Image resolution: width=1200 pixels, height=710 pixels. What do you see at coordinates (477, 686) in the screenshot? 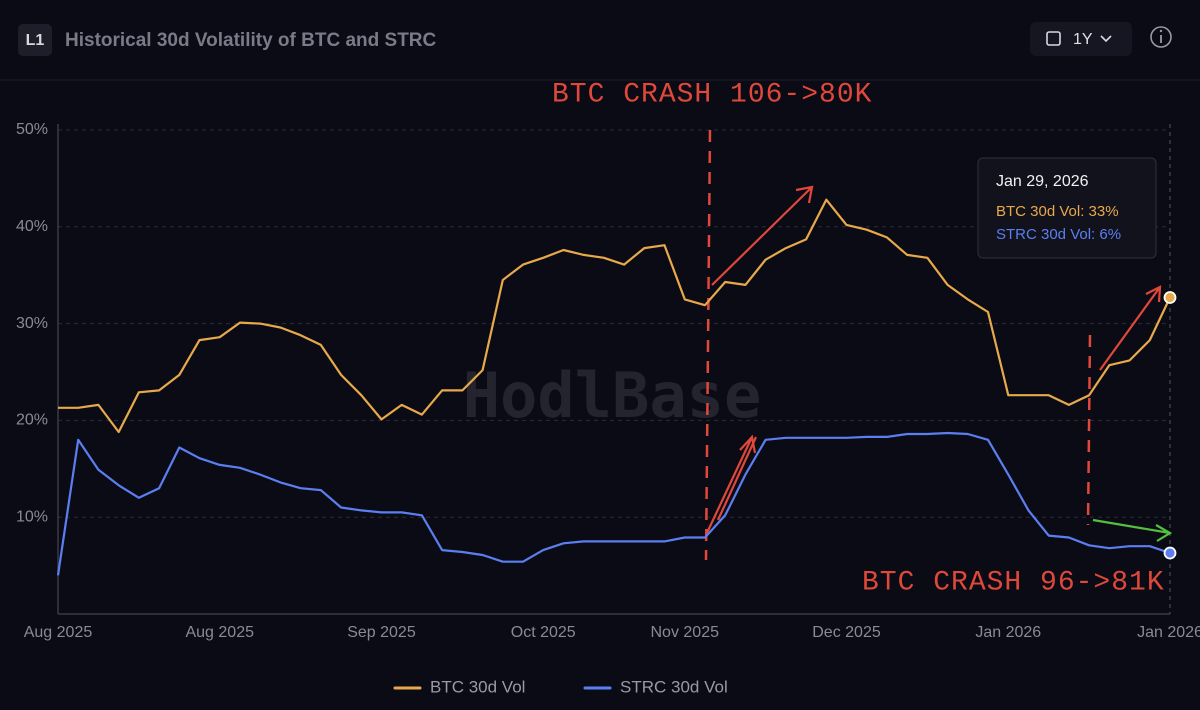
I see `legend-label: BTC 30d Vol` at bounding box center [477, 686].